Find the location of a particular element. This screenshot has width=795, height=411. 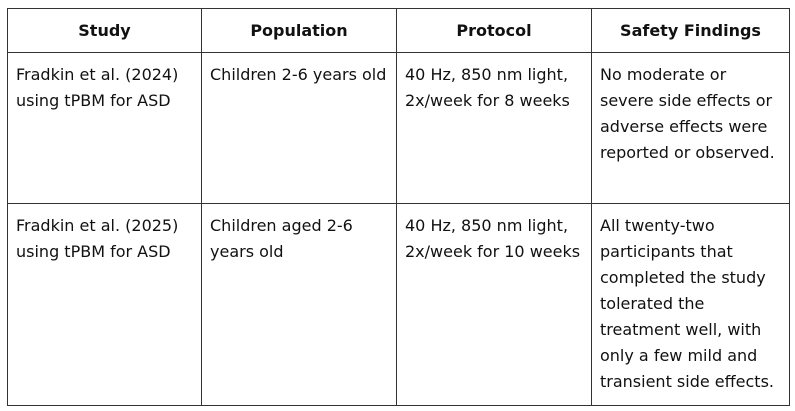

header-cell: Study is located at coordinates (104, 30).